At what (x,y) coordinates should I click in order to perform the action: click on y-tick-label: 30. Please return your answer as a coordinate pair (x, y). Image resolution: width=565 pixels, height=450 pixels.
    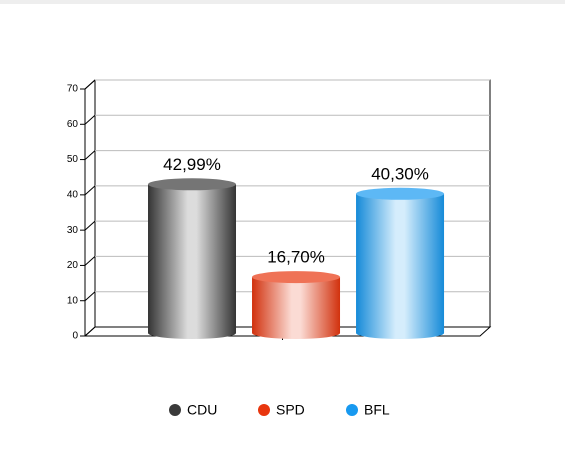
    Looking at the image, I should click on (73, 230).